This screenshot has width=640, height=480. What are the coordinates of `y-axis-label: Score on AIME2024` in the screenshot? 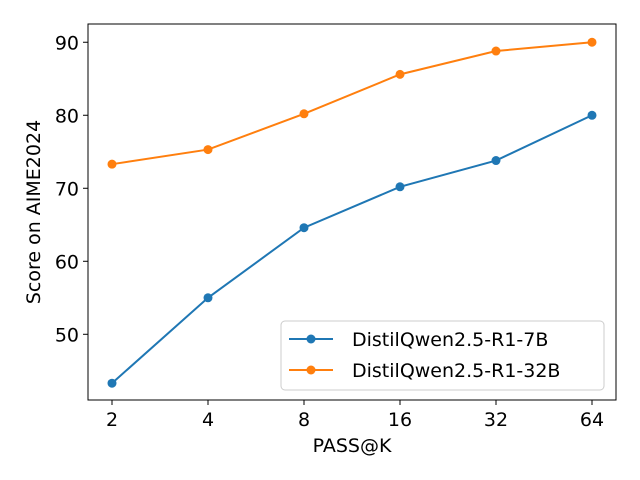 It's located at (34, 212).